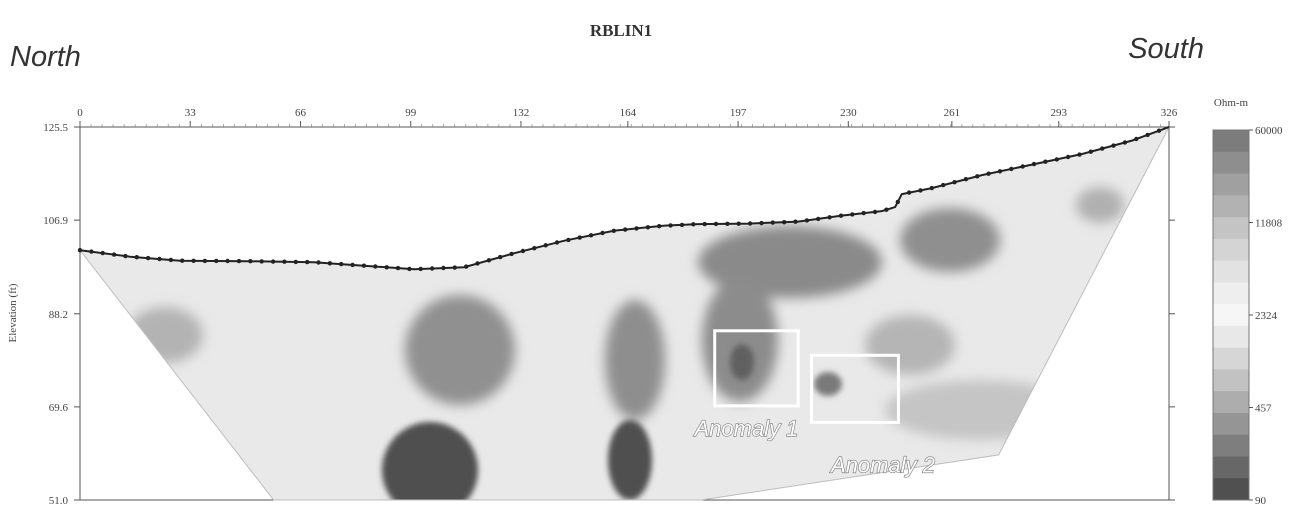  Describe the element at coordinates (80, 113) in the screenshot. I see `x-tick-label: 0` at that location.